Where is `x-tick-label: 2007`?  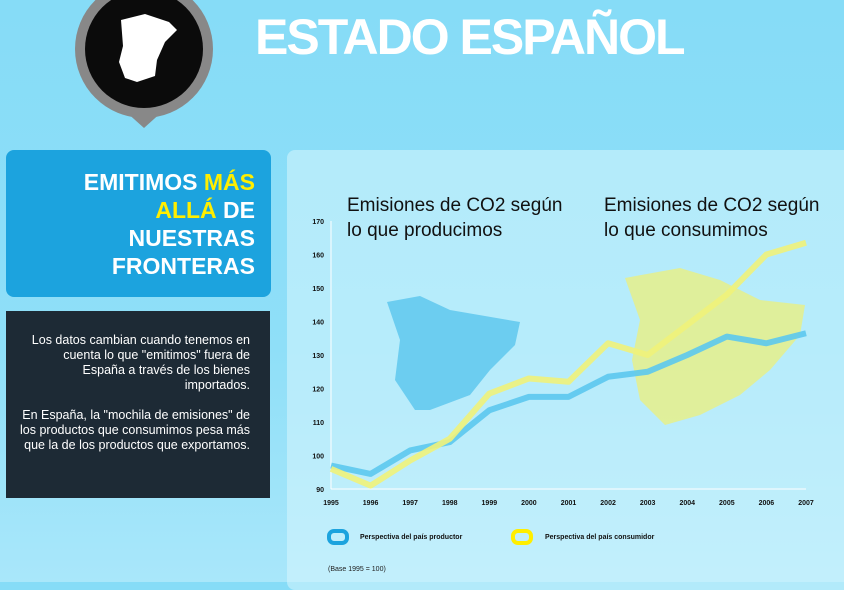 x-tick-label: 2007 is located at coordinates (806, 503).